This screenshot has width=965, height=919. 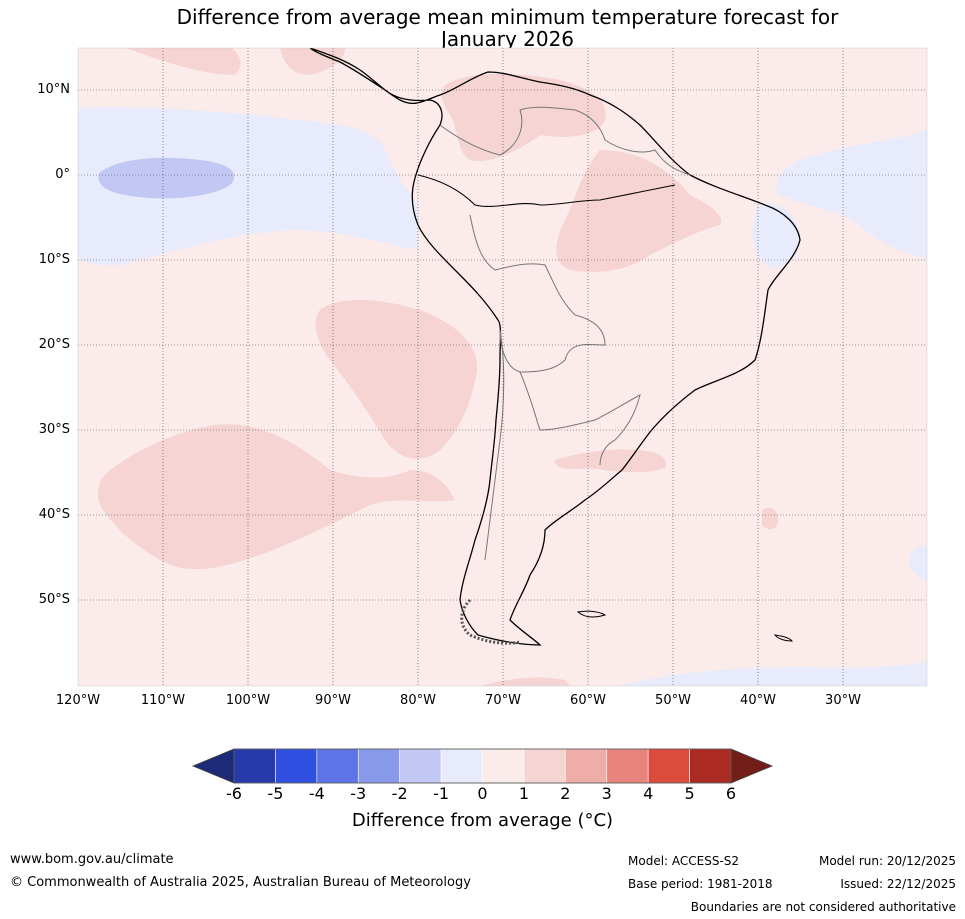 What do you see at coordinates (399, 793) in the screenshot?
I see `colorbar-tick-label: -2` at bounding box center [399, 793].